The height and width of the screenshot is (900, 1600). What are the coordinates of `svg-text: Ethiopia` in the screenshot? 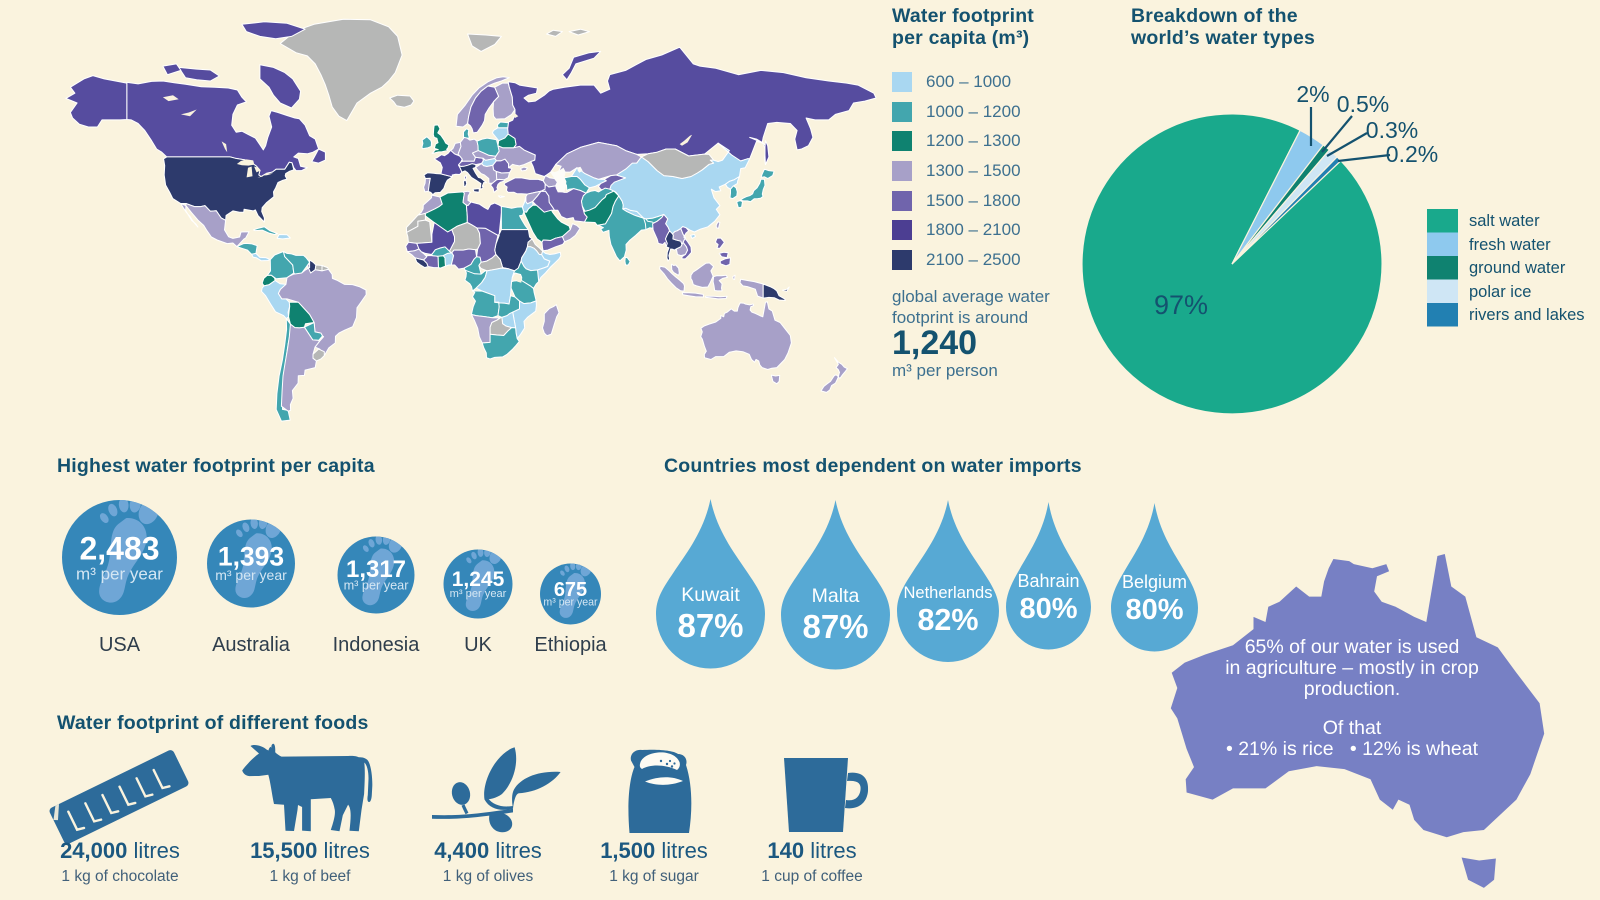 It's located at (570, 645).